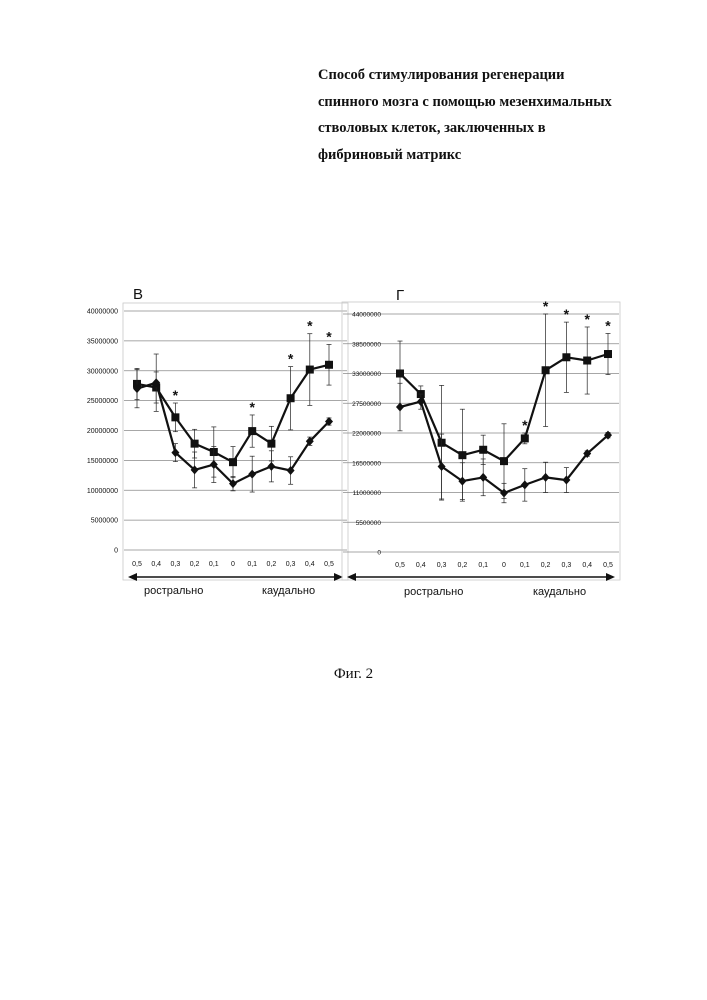 This screenshot has width=707, height=1000. I want to click on y-tick-label: 16500000, so click(366, 463).